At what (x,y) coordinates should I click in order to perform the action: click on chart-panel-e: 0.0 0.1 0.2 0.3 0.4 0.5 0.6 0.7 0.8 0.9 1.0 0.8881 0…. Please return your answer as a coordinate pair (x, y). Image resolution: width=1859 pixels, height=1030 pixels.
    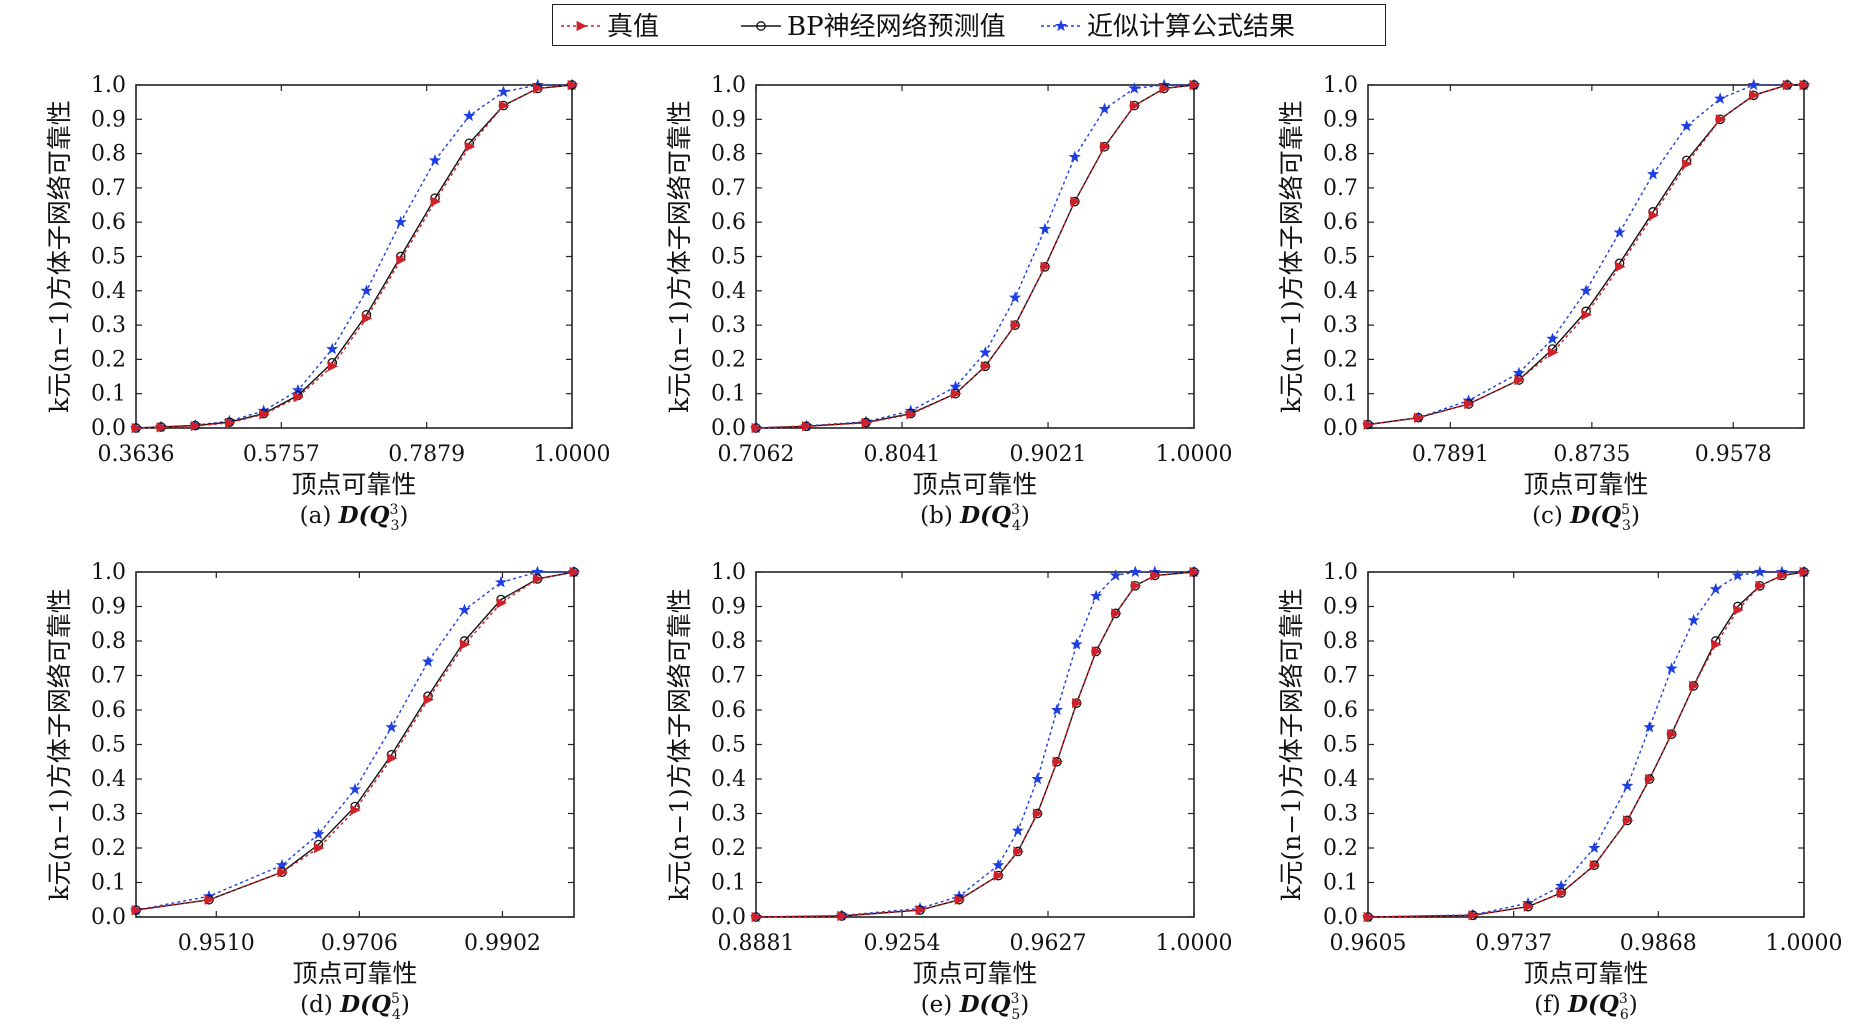
    Looking at the image, I should click on (948, 791).